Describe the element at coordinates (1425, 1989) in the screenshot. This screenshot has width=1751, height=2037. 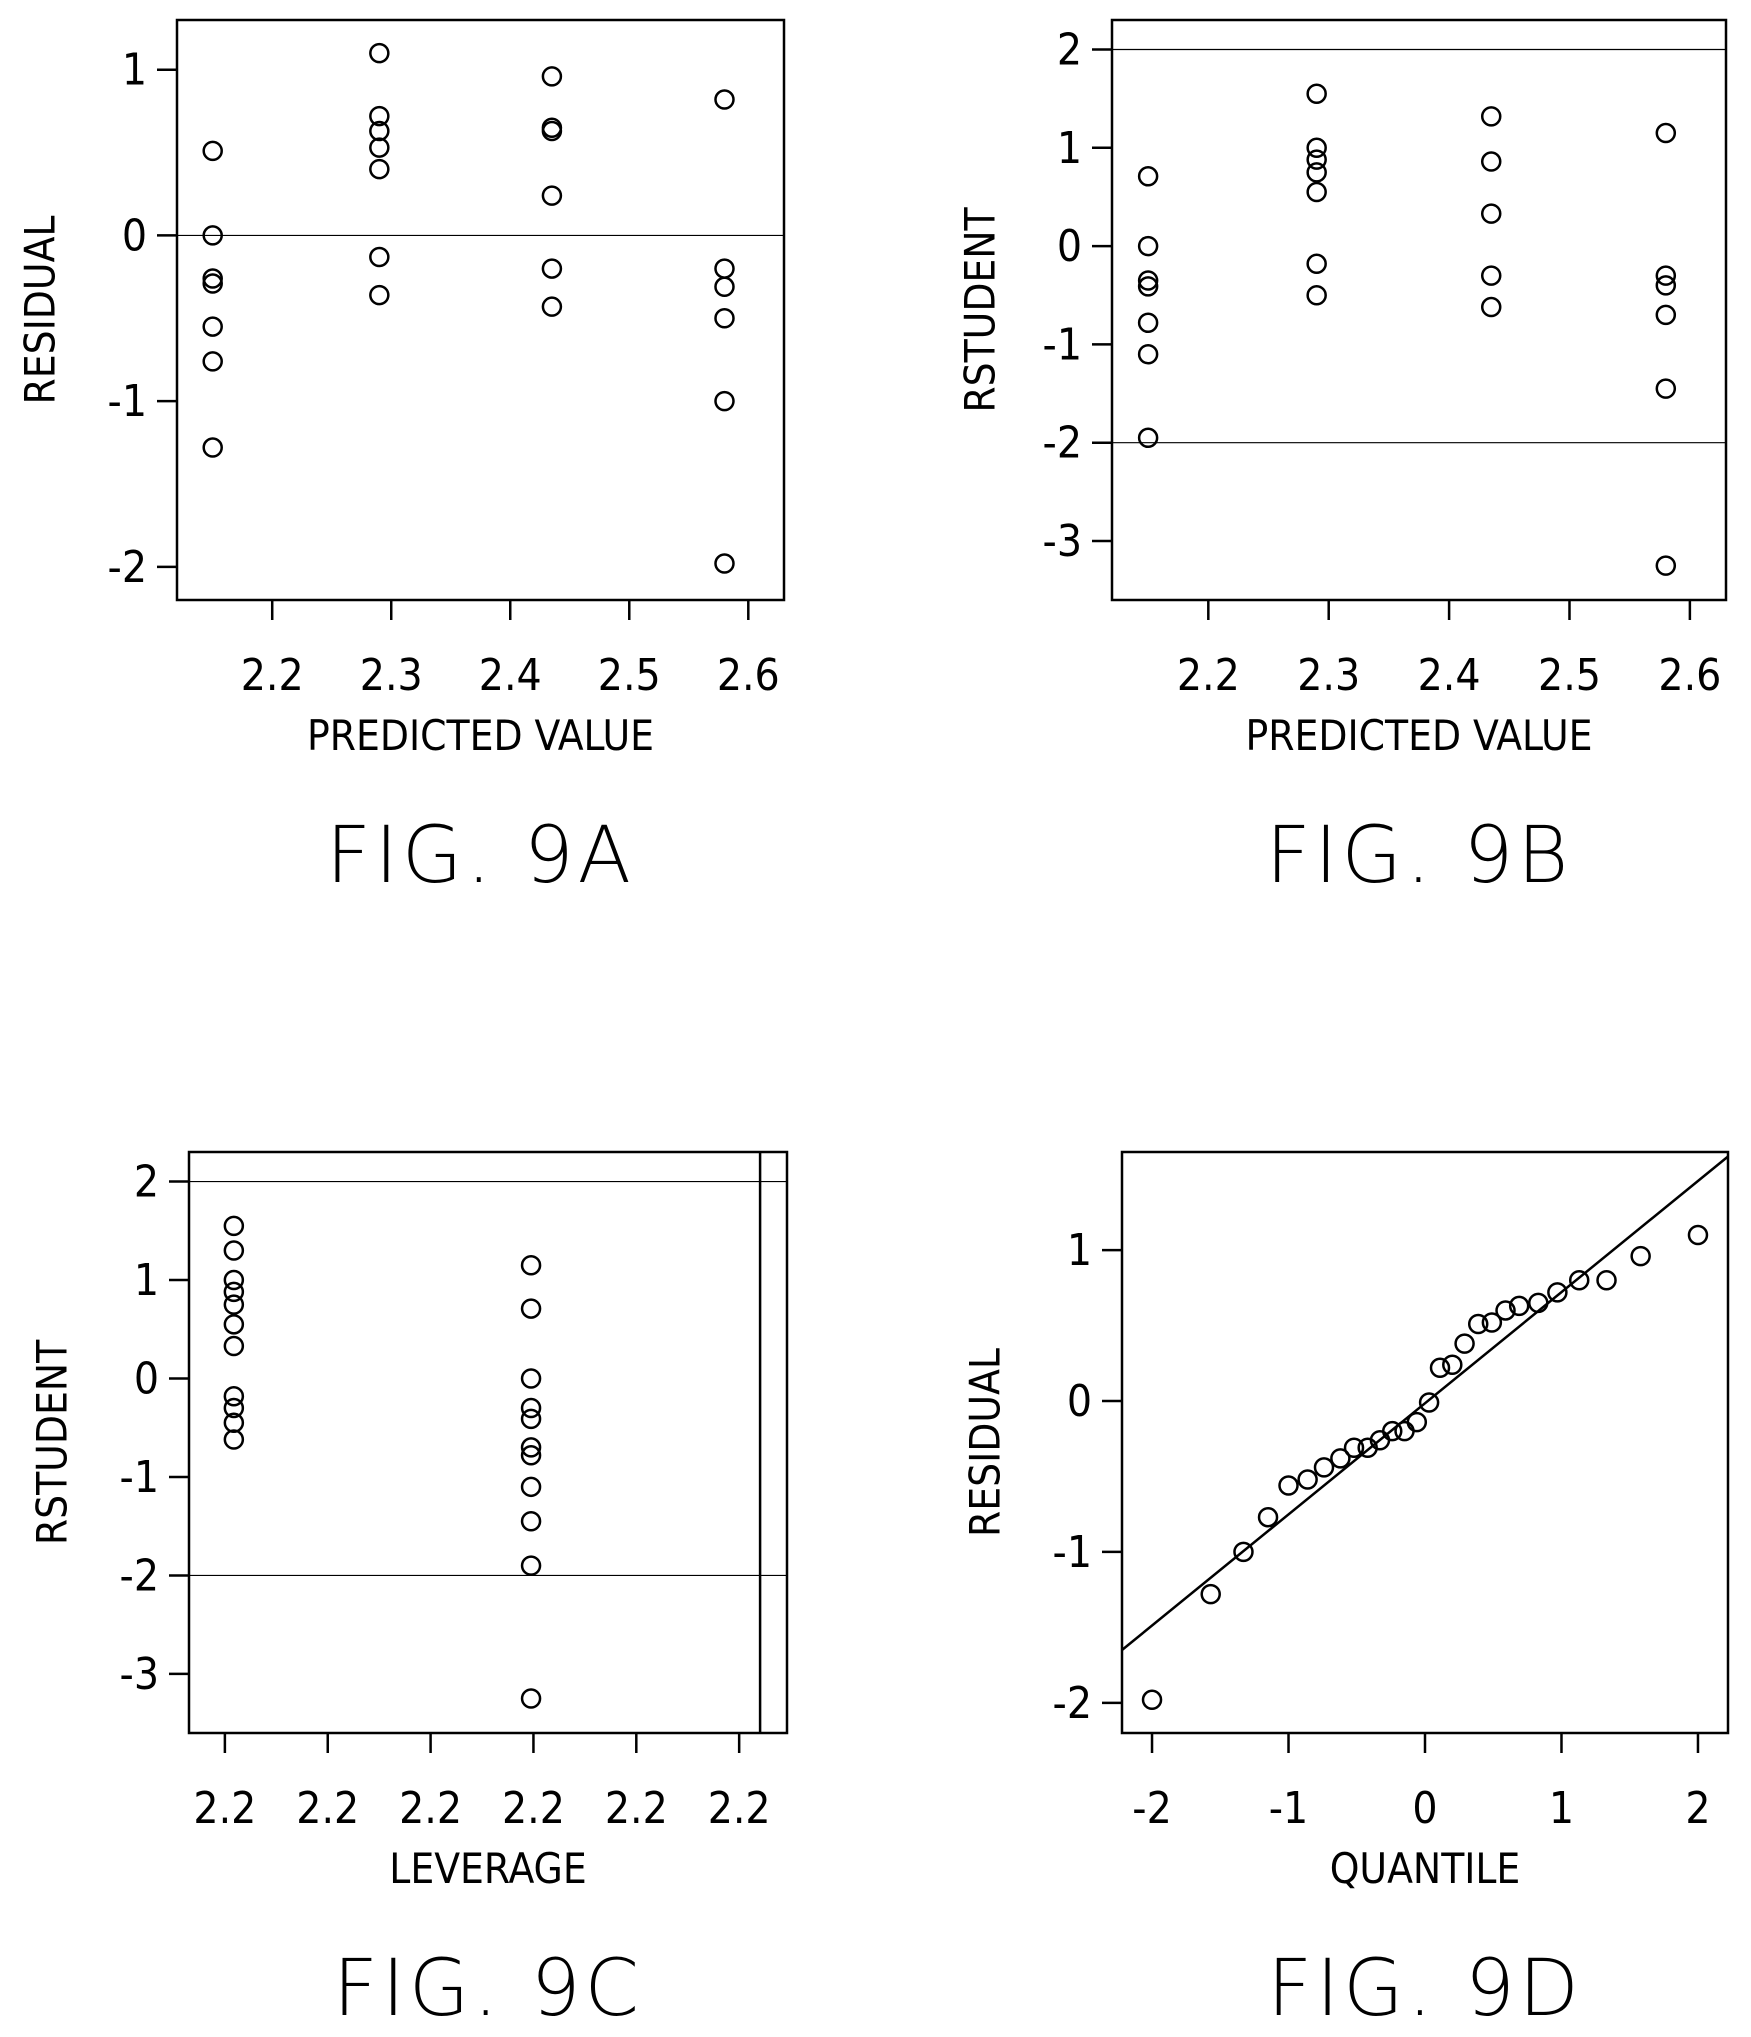
I see `figure-label: FIG. 9D` at that location.